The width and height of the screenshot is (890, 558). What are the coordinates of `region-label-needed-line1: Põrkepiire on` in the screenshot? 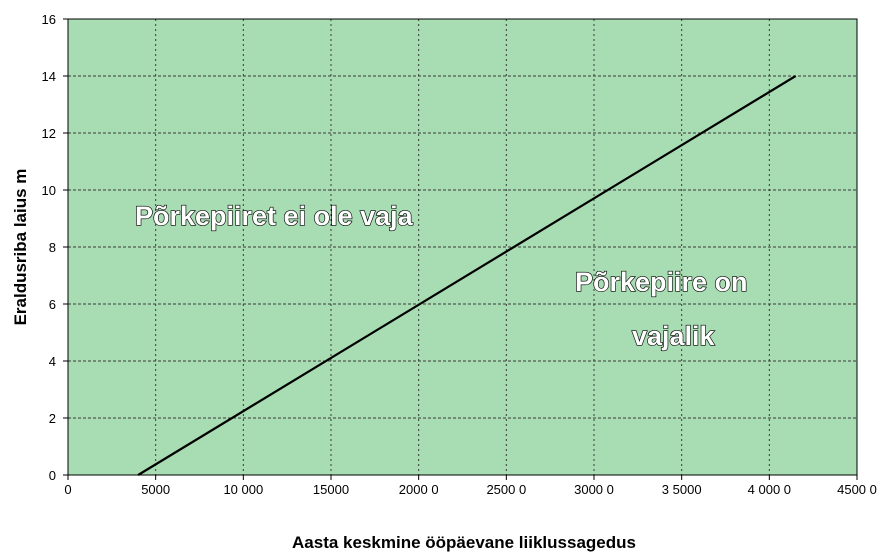 It's located at (661, 282).